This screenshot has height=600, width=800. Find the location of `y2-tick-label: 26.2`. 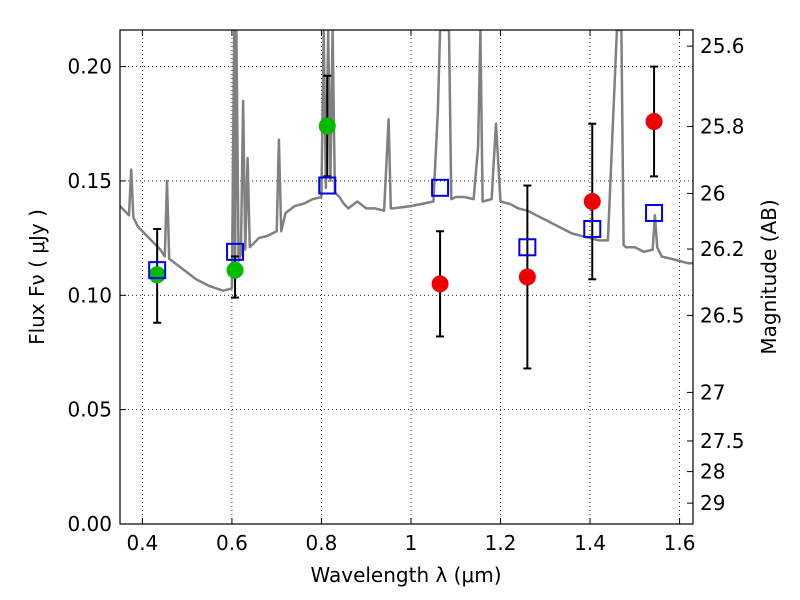

y2-tick-label: 26.2 is located at coordinates (722, 249).